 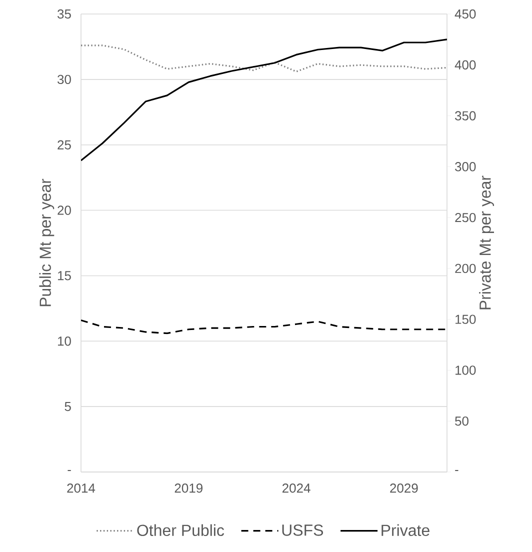 I want to click on y2-tick-label: 350, so click(x=465, y=115).